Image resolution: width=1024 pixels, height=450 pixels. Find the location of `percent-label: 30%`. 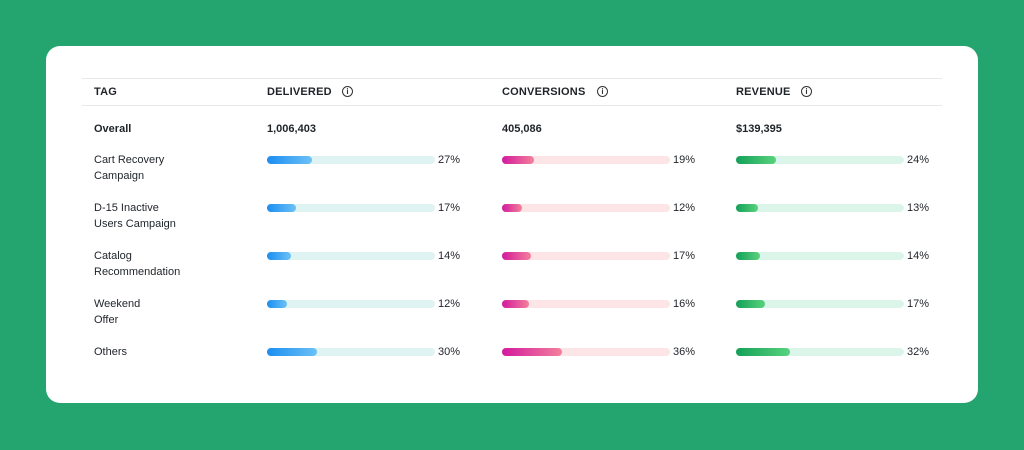

percent-label: 30% is located at coordinates (449, 352).